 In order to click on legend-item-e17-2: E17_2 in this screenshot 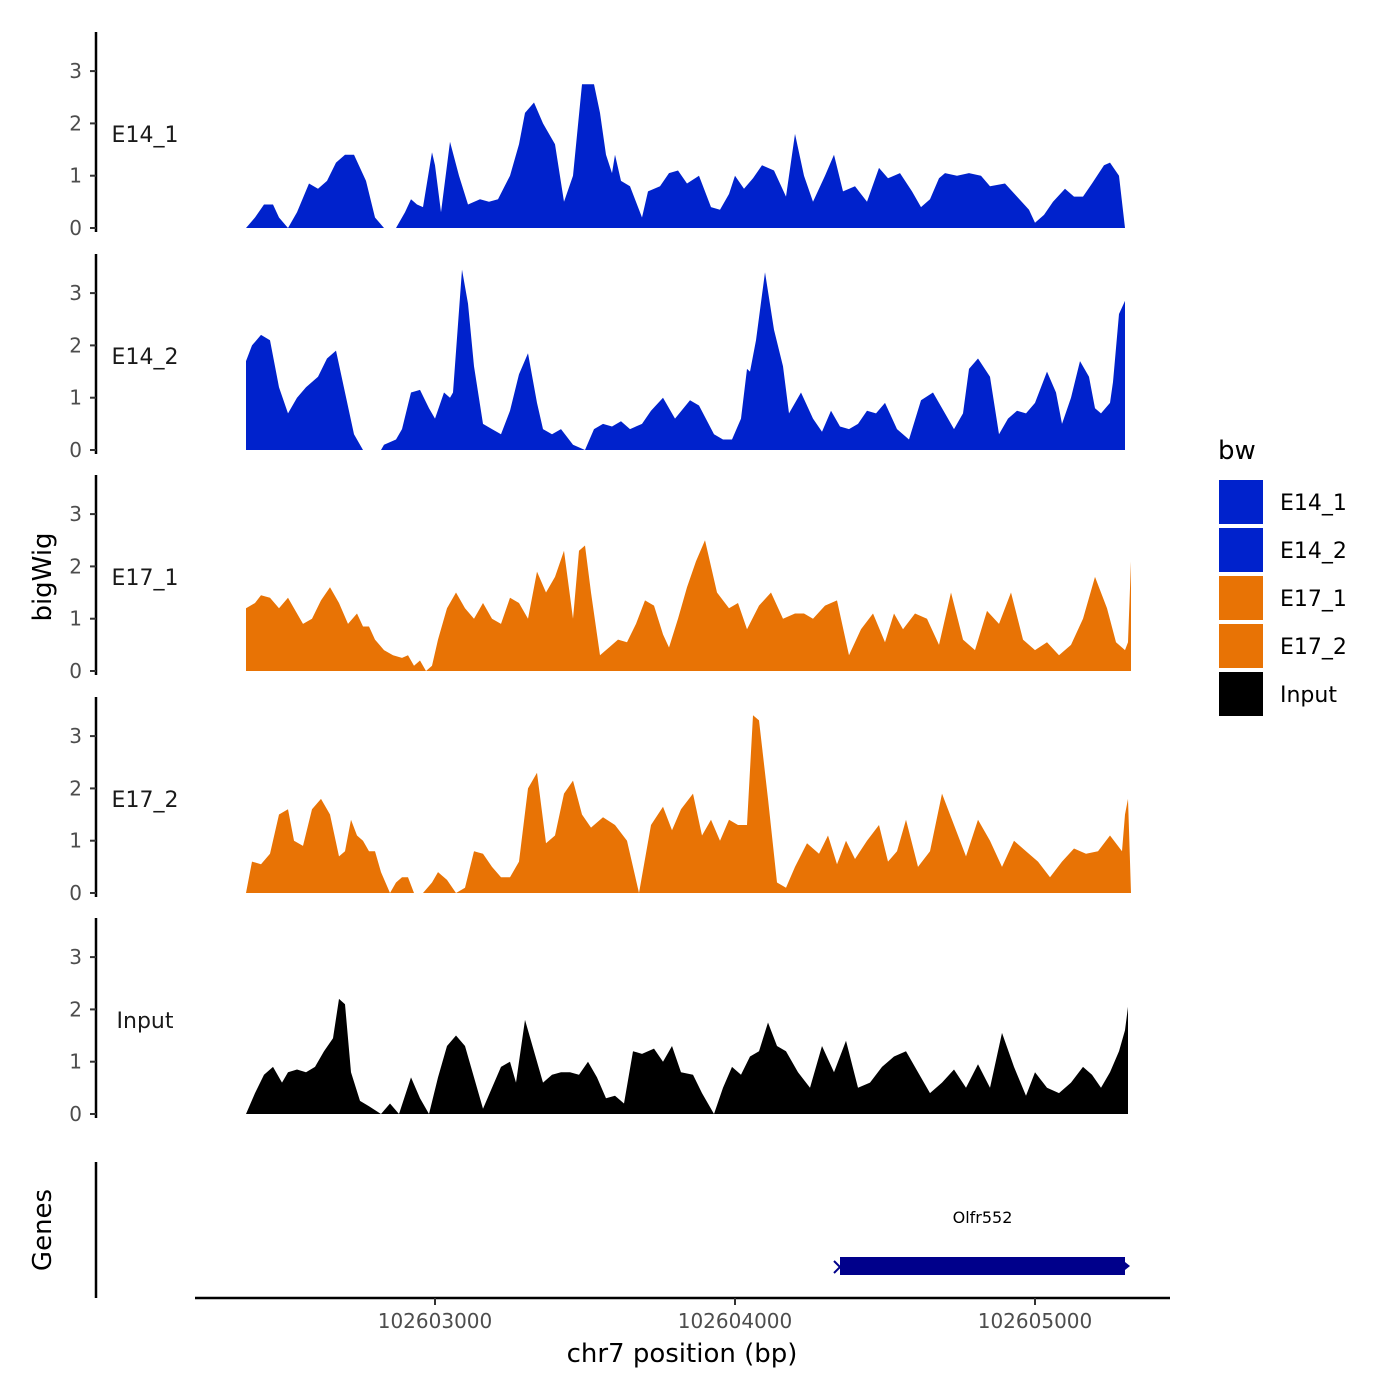, I will do `click(1283, 646)`.